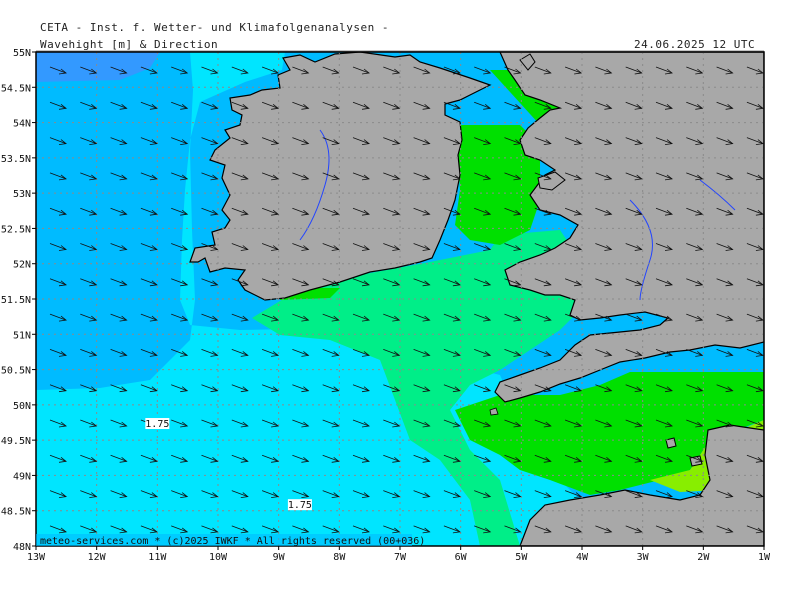 This screenshot has width=800, height=600. What do you see at coordinates (98, 67) in the screenshot?
I see `sea-field-highest` at bounding box center [98, 67].